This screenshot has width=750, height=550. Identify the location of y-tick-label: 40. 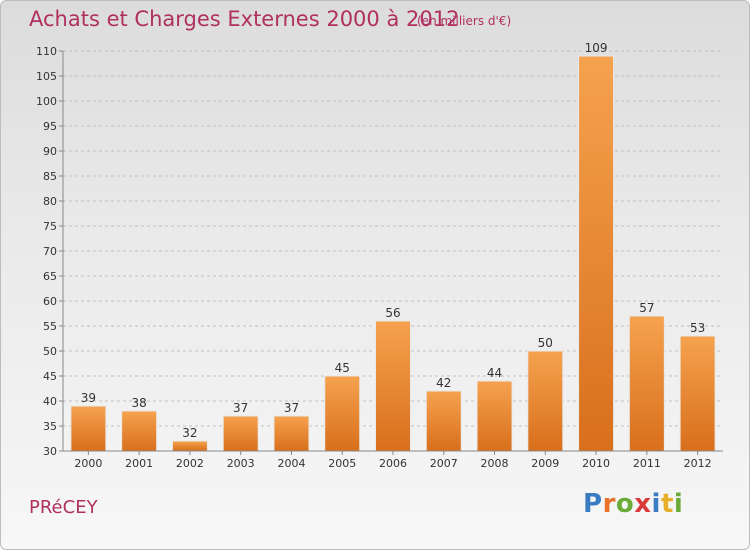
(50, 401).